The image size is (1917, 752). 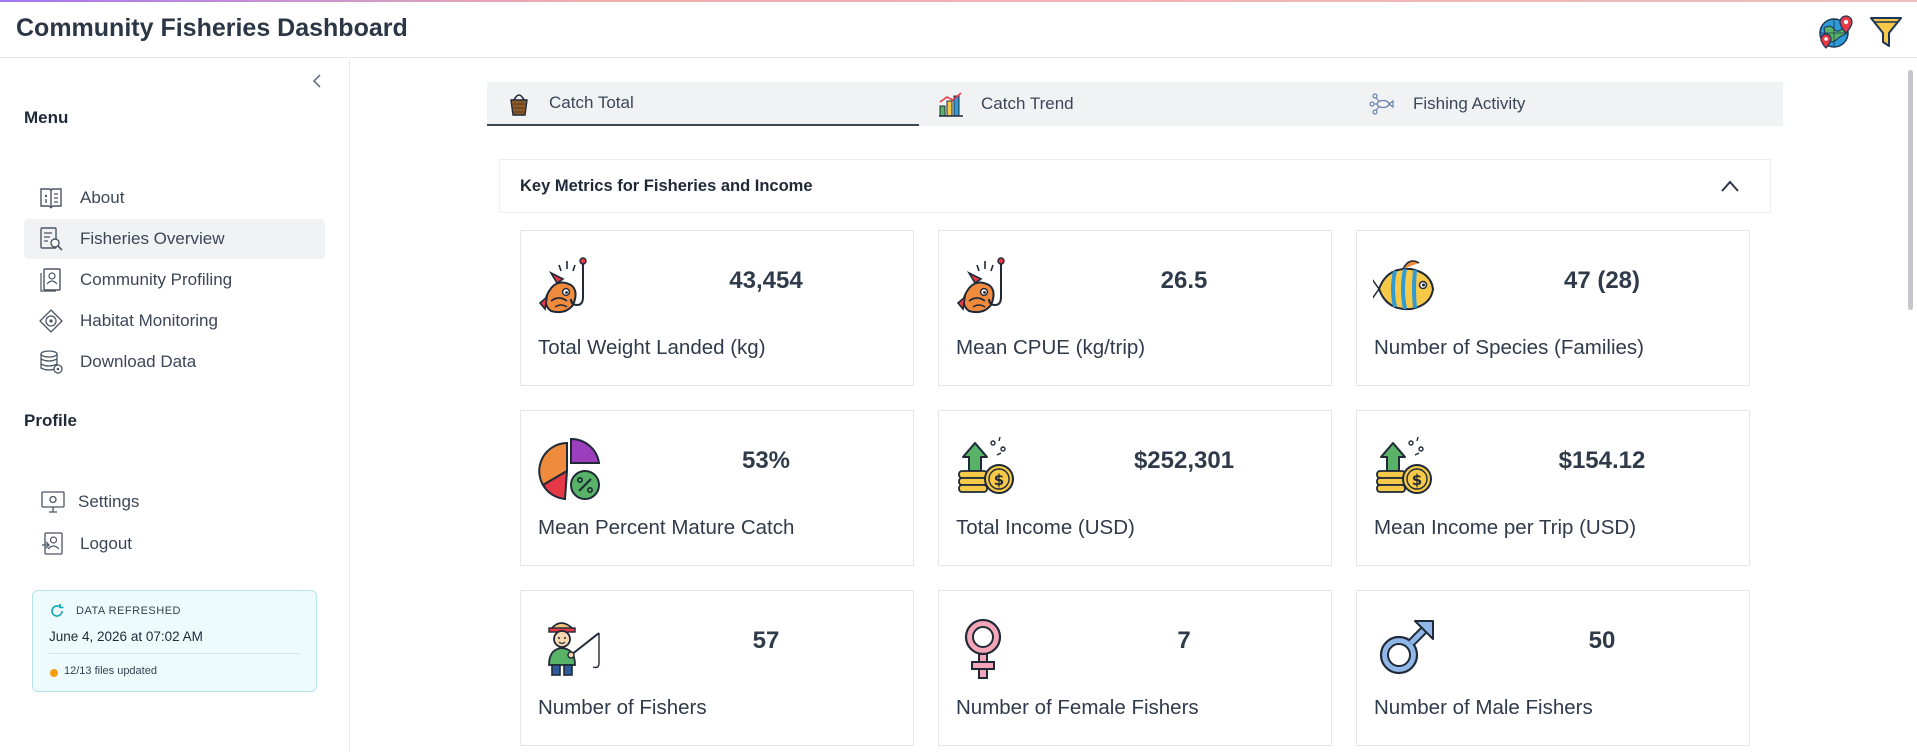 What do you see at coordinates (1184, 640) in the screenshot?
I see `metric-value: 7` at bounding box center [1184, 640].